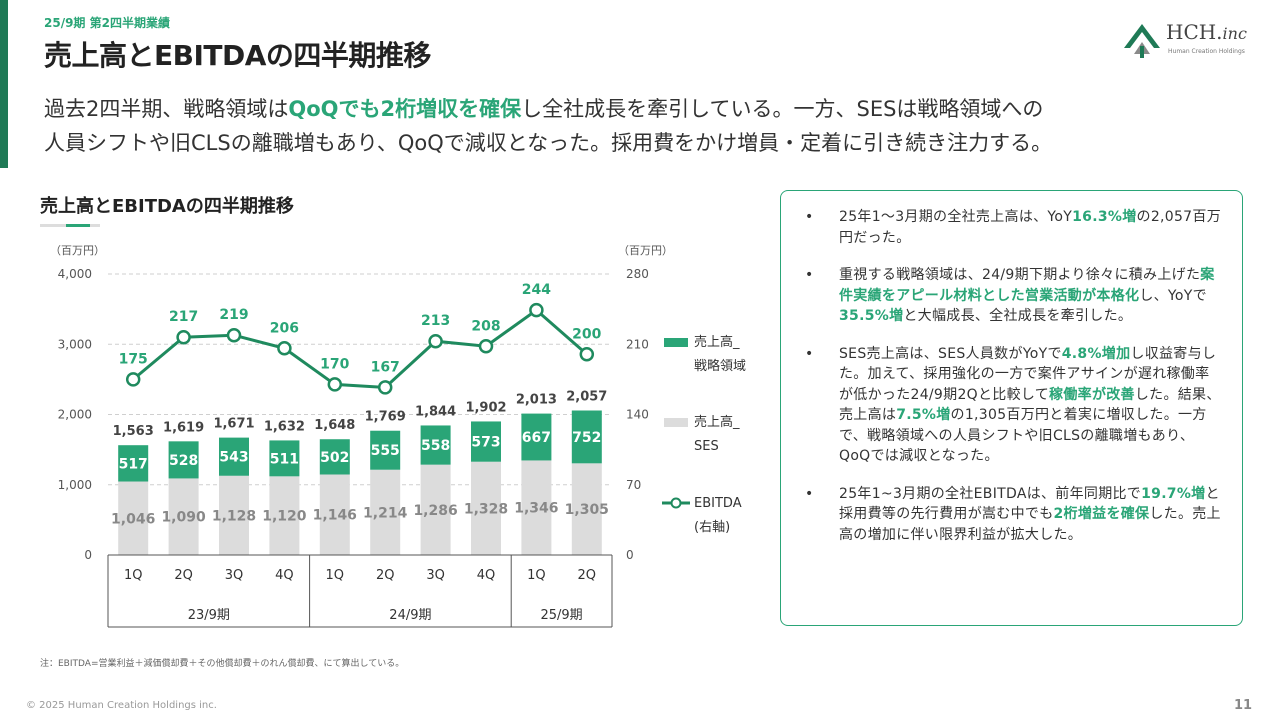  I want to click on quarter-label: 1Q, so click(536, 575).